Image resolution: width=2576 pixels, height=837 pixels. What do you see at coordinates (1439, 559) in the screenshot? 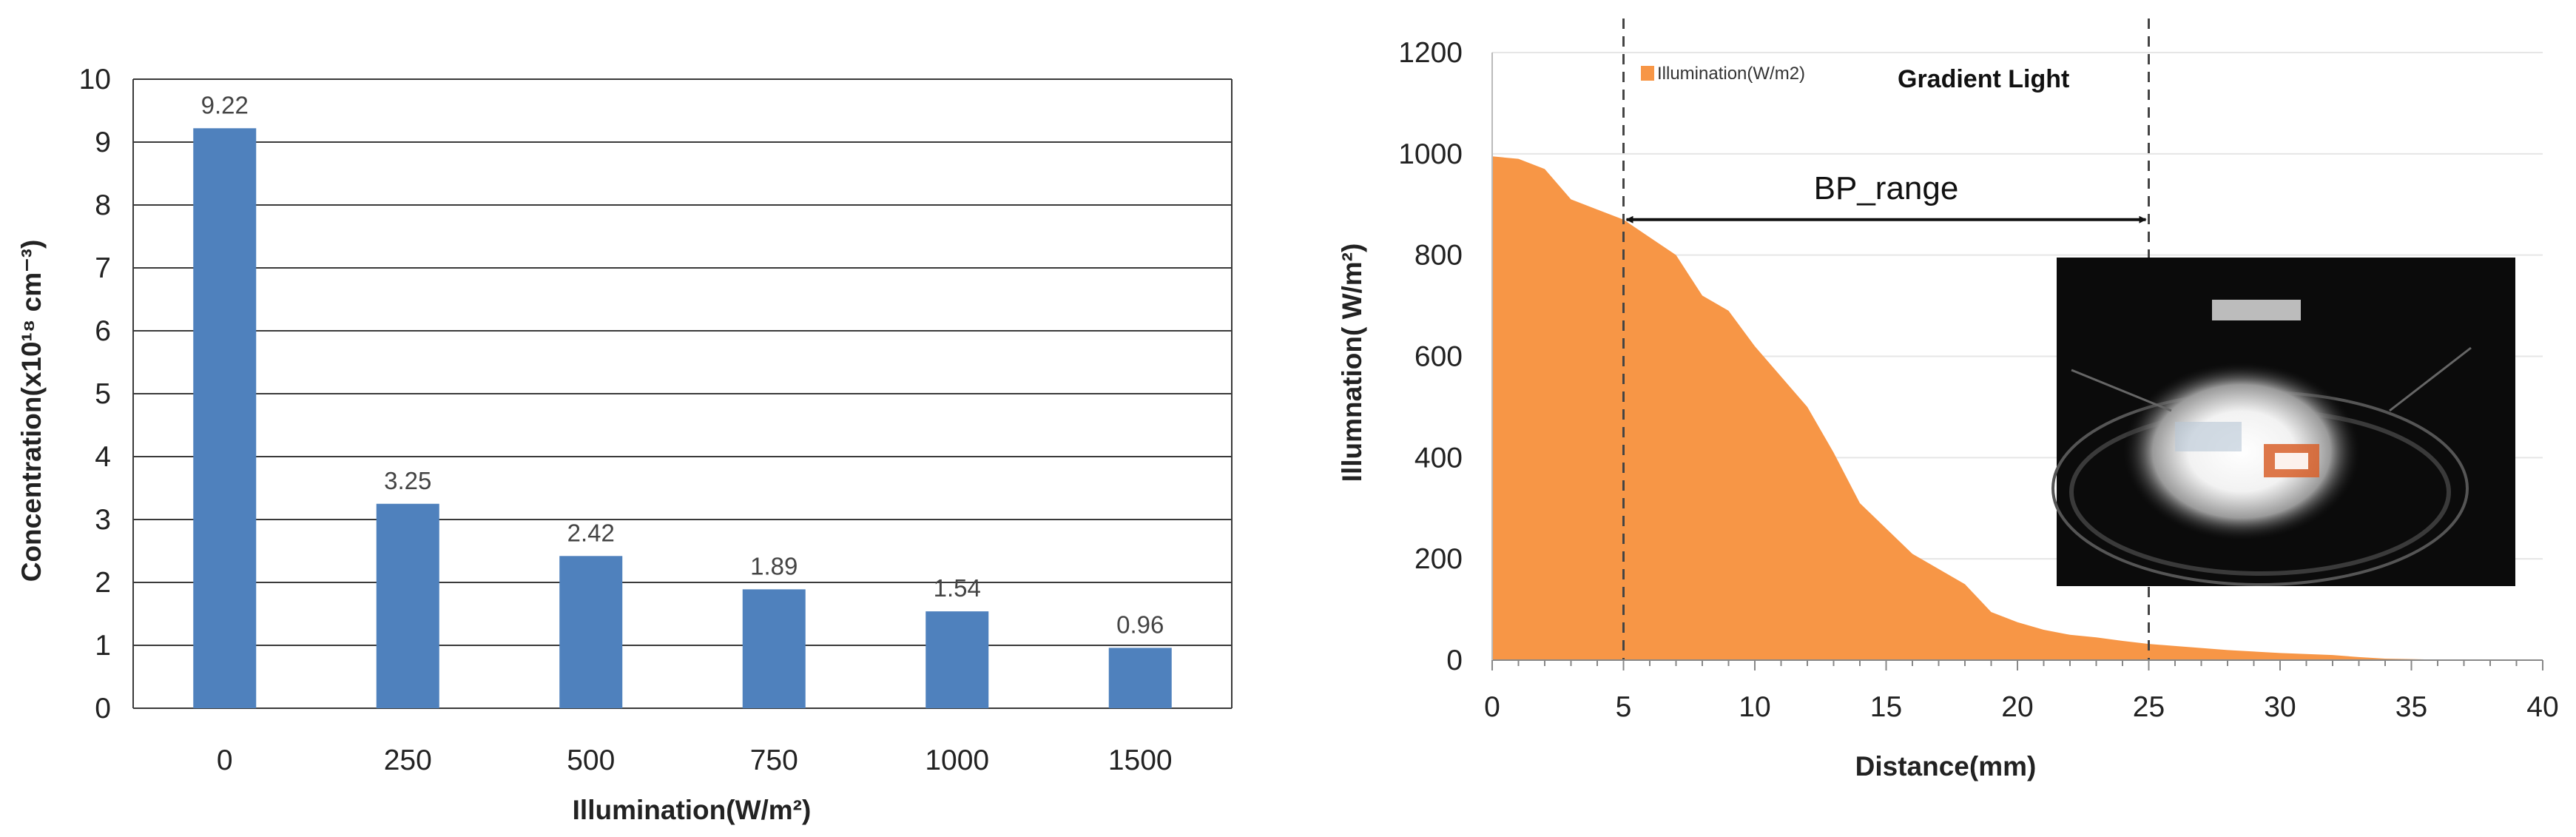
I see `area-chart-y-tick: 200` at bounding box center [1439, 559].